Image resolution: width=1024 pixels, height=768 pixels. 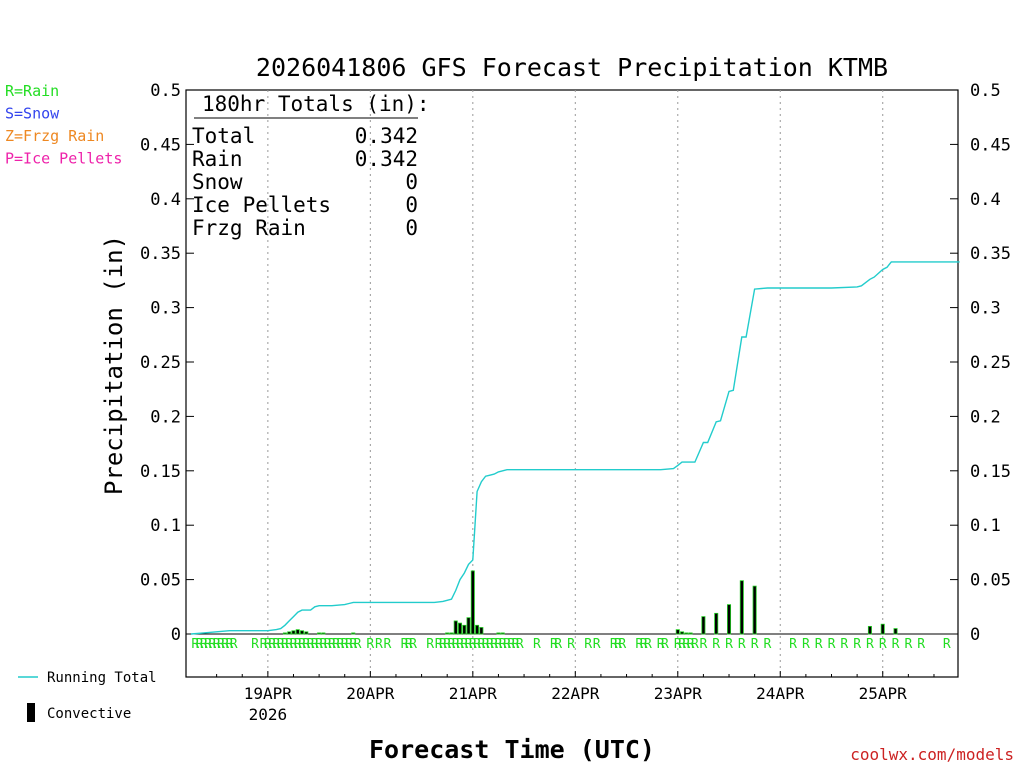 What do you see at coordinates (990, 472) in the screenshot?
I see `y-tick-label-right: 0.15` at bounding box center [990, 472].